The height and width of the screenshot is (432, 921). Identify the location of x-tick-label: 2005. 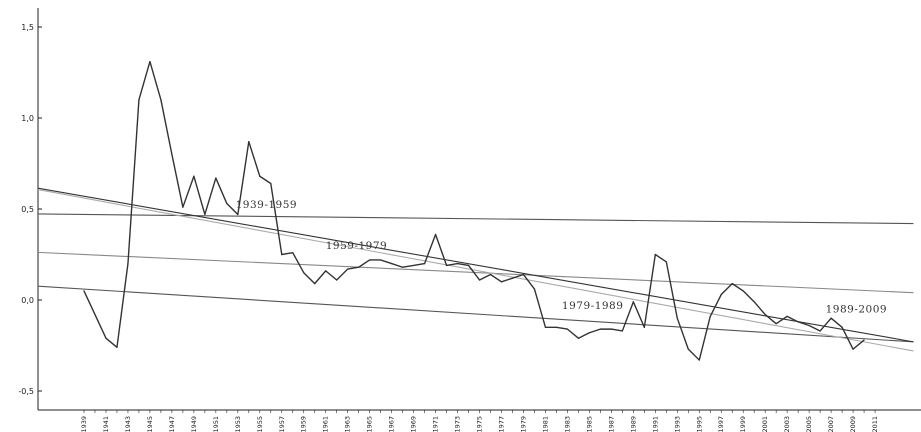
(809, 424).